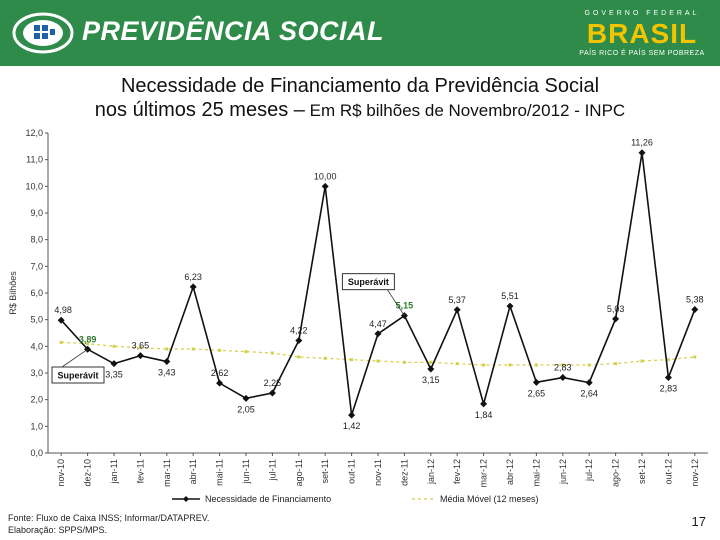 The width and height of the screenshot is (720, 540). I want to click on data-label: 5,03, so click(616, 309).